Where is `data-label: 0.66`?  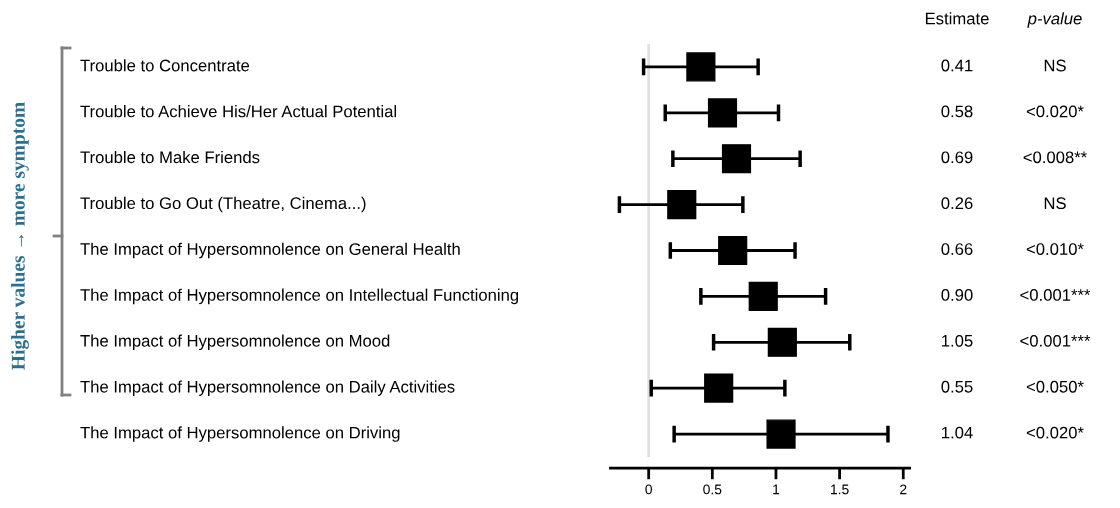 data-label: 0.66 is located at coordinates (957, 249).